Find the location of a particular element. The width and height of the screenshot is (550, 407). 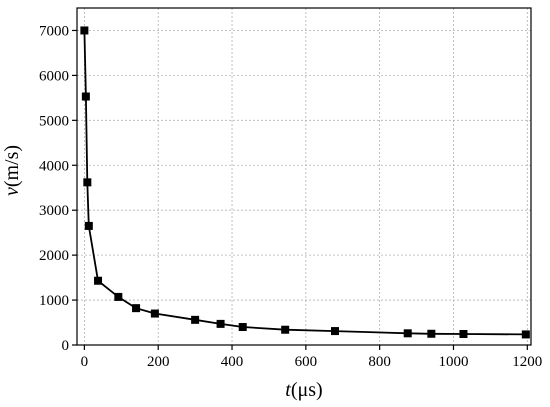

y-tick-label: 1000 is located at coordinates (54, 301).